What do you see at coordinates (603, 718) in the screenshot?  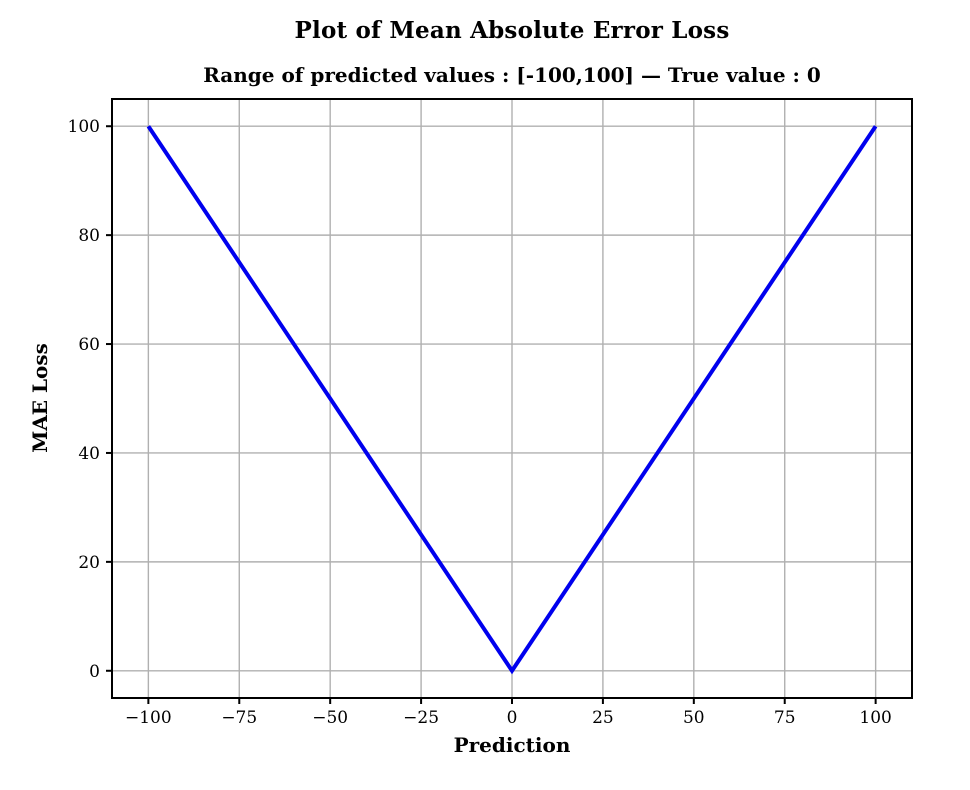 I see `x-tick-label: 25` at bounding box center [603, 718].